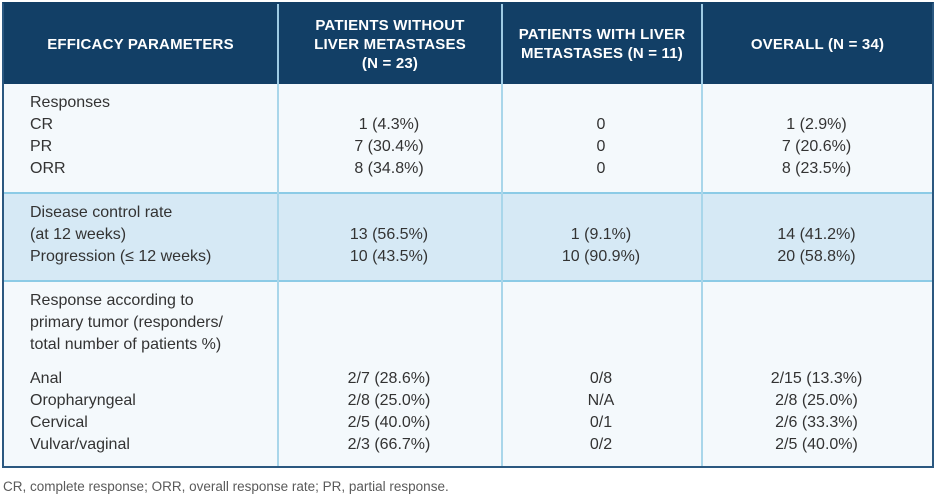 The height and width of the screenshot is (500, 936). I want to click on header-cell-with-liver-metastases: PATIENTS WITH LIVER METASTASES (N = 11), so click(601, 44).